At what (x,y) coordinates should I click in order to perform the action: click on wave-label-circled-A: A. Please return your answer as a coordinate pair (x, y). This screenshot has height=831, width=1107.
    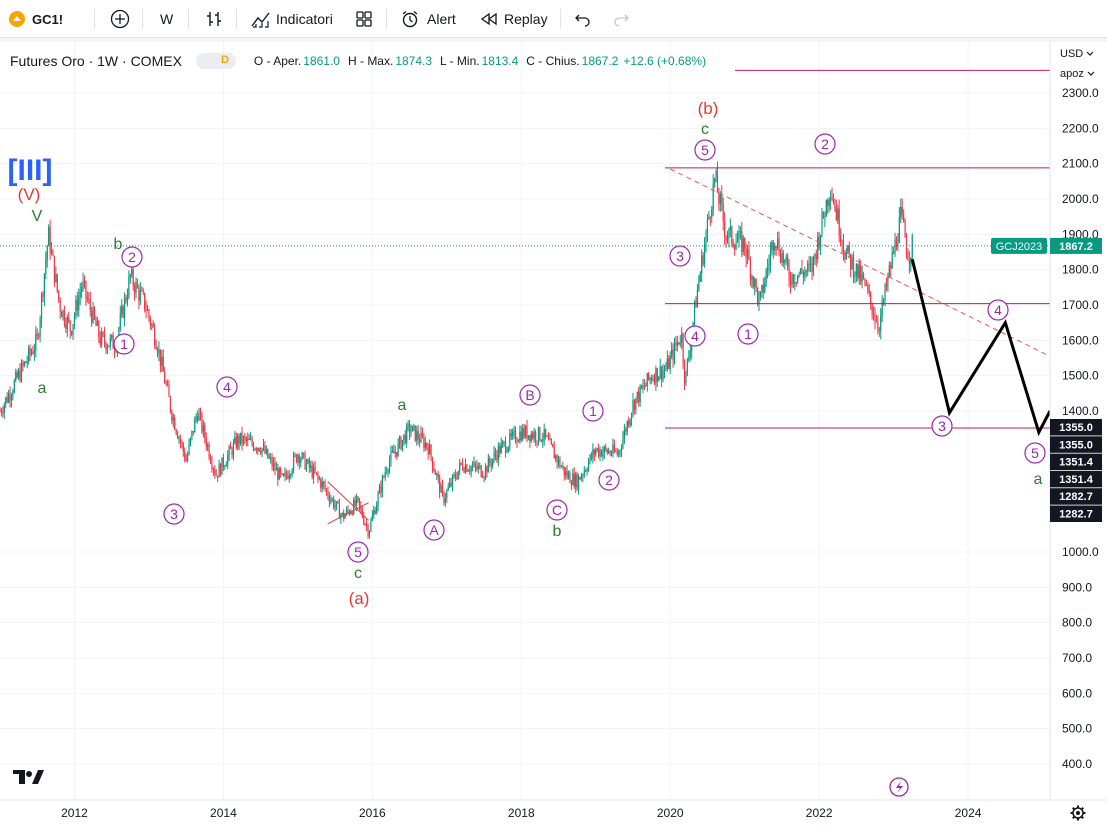
    Looking at the image, I should click on (434, 530).